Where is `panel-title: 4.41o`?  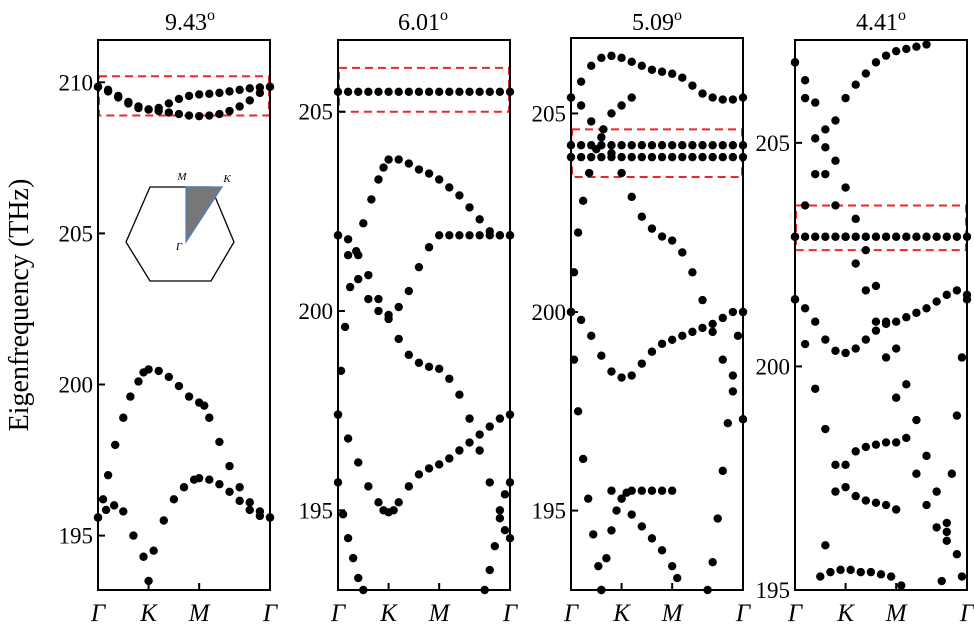
panel-title: 4.41o is located at coordinates (881, 21).